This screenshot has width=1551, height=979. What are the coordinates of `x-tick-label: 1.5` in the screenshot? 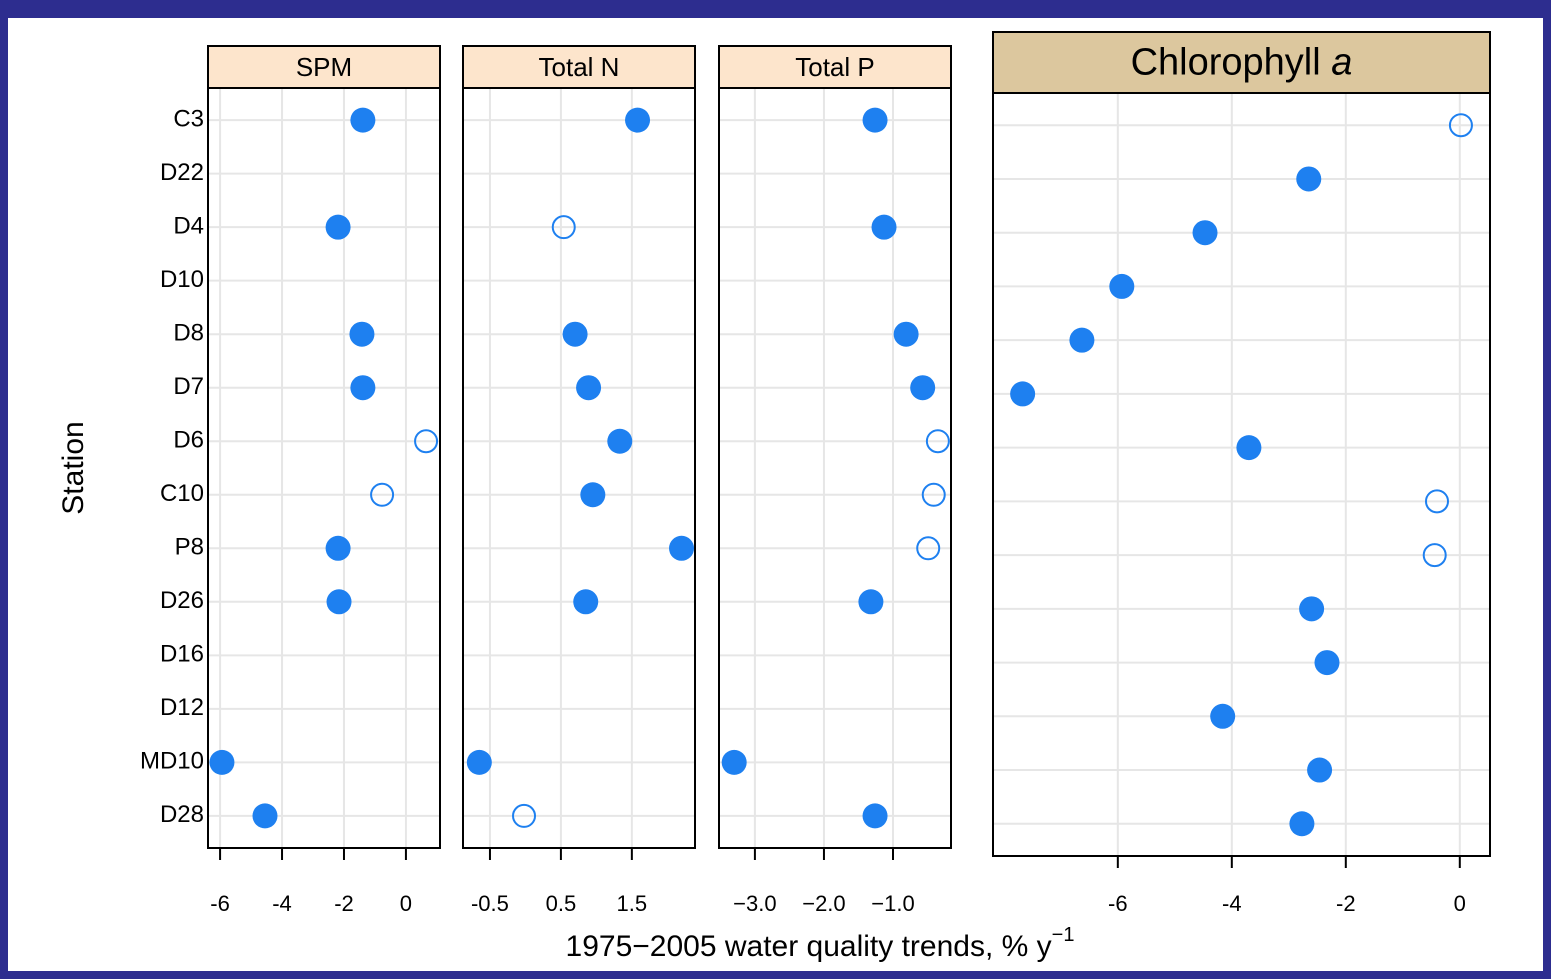 It's located at (632, 903).